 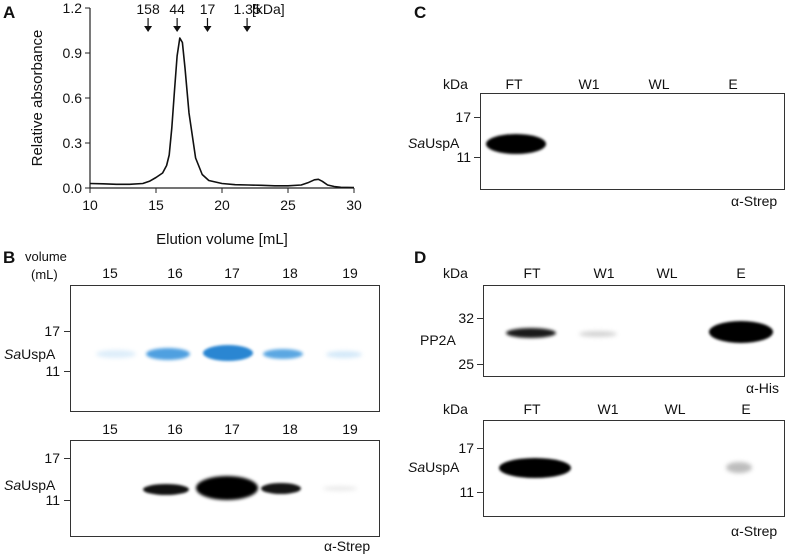 What do you see at coordinates (420, 12) in the screenshot?
I see `panel-label-c: C` at bounding box center [420, 12].